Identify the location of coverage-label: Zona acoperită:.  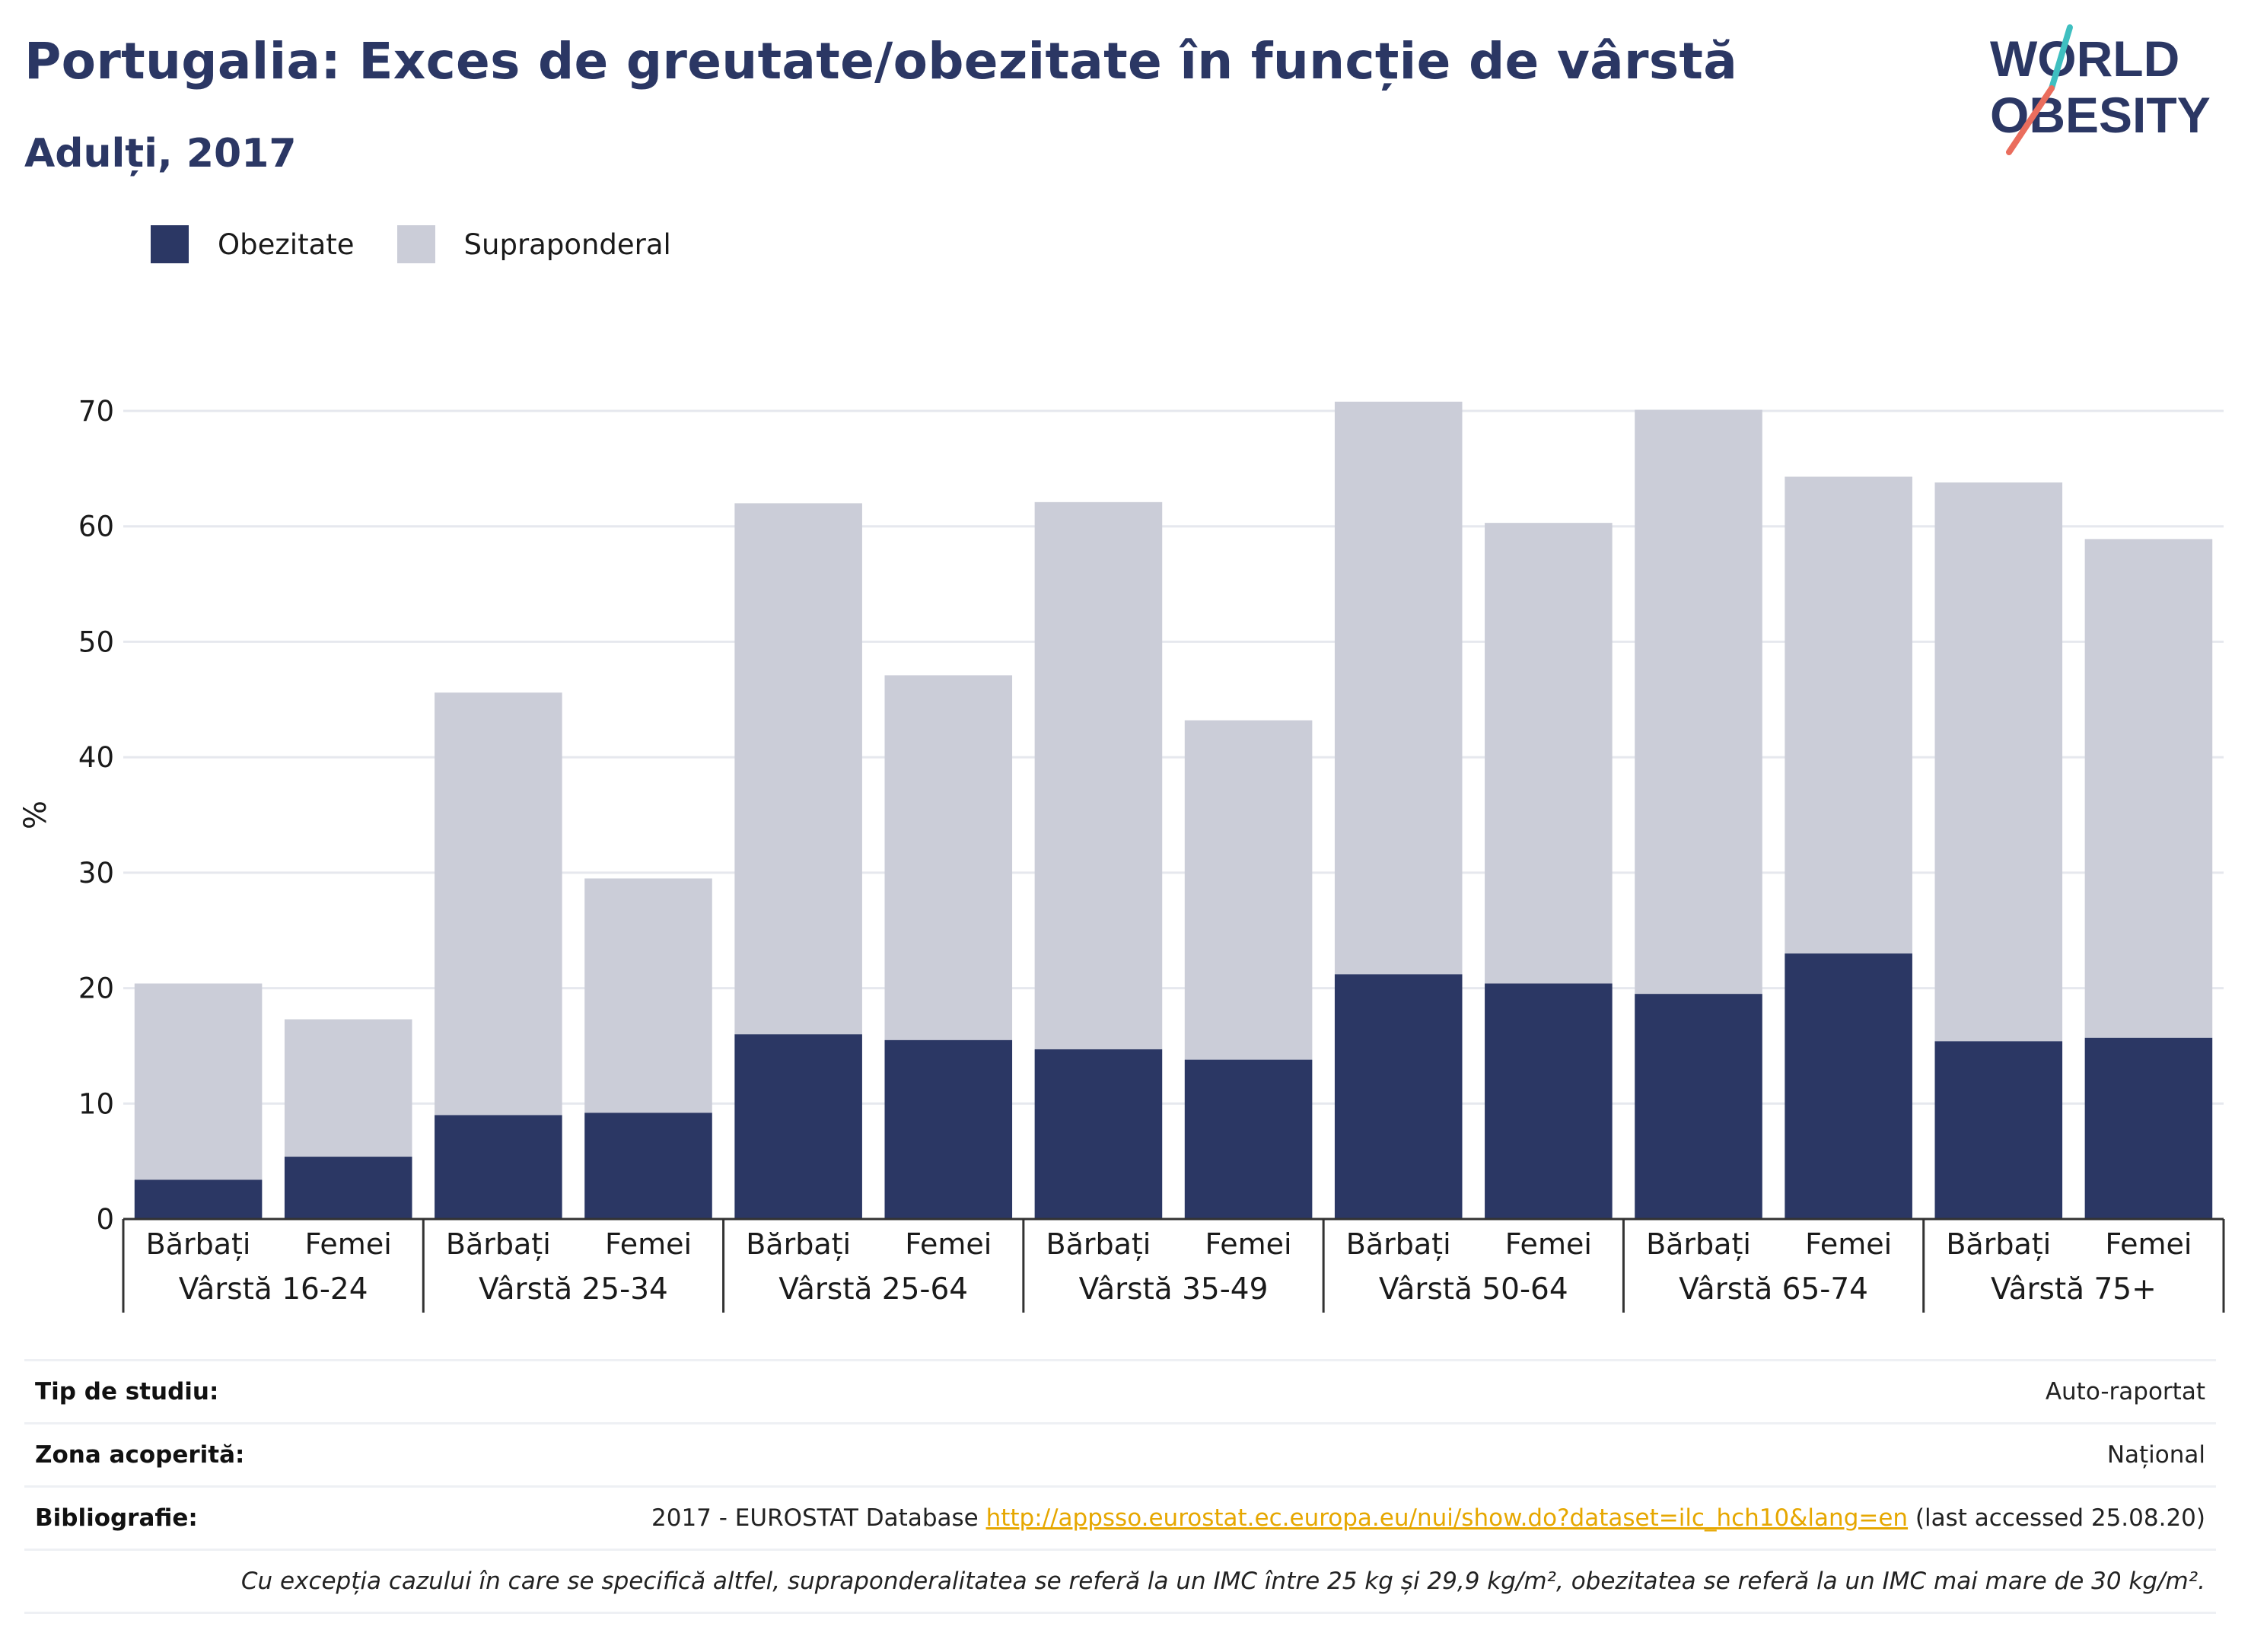
(140, 1455).